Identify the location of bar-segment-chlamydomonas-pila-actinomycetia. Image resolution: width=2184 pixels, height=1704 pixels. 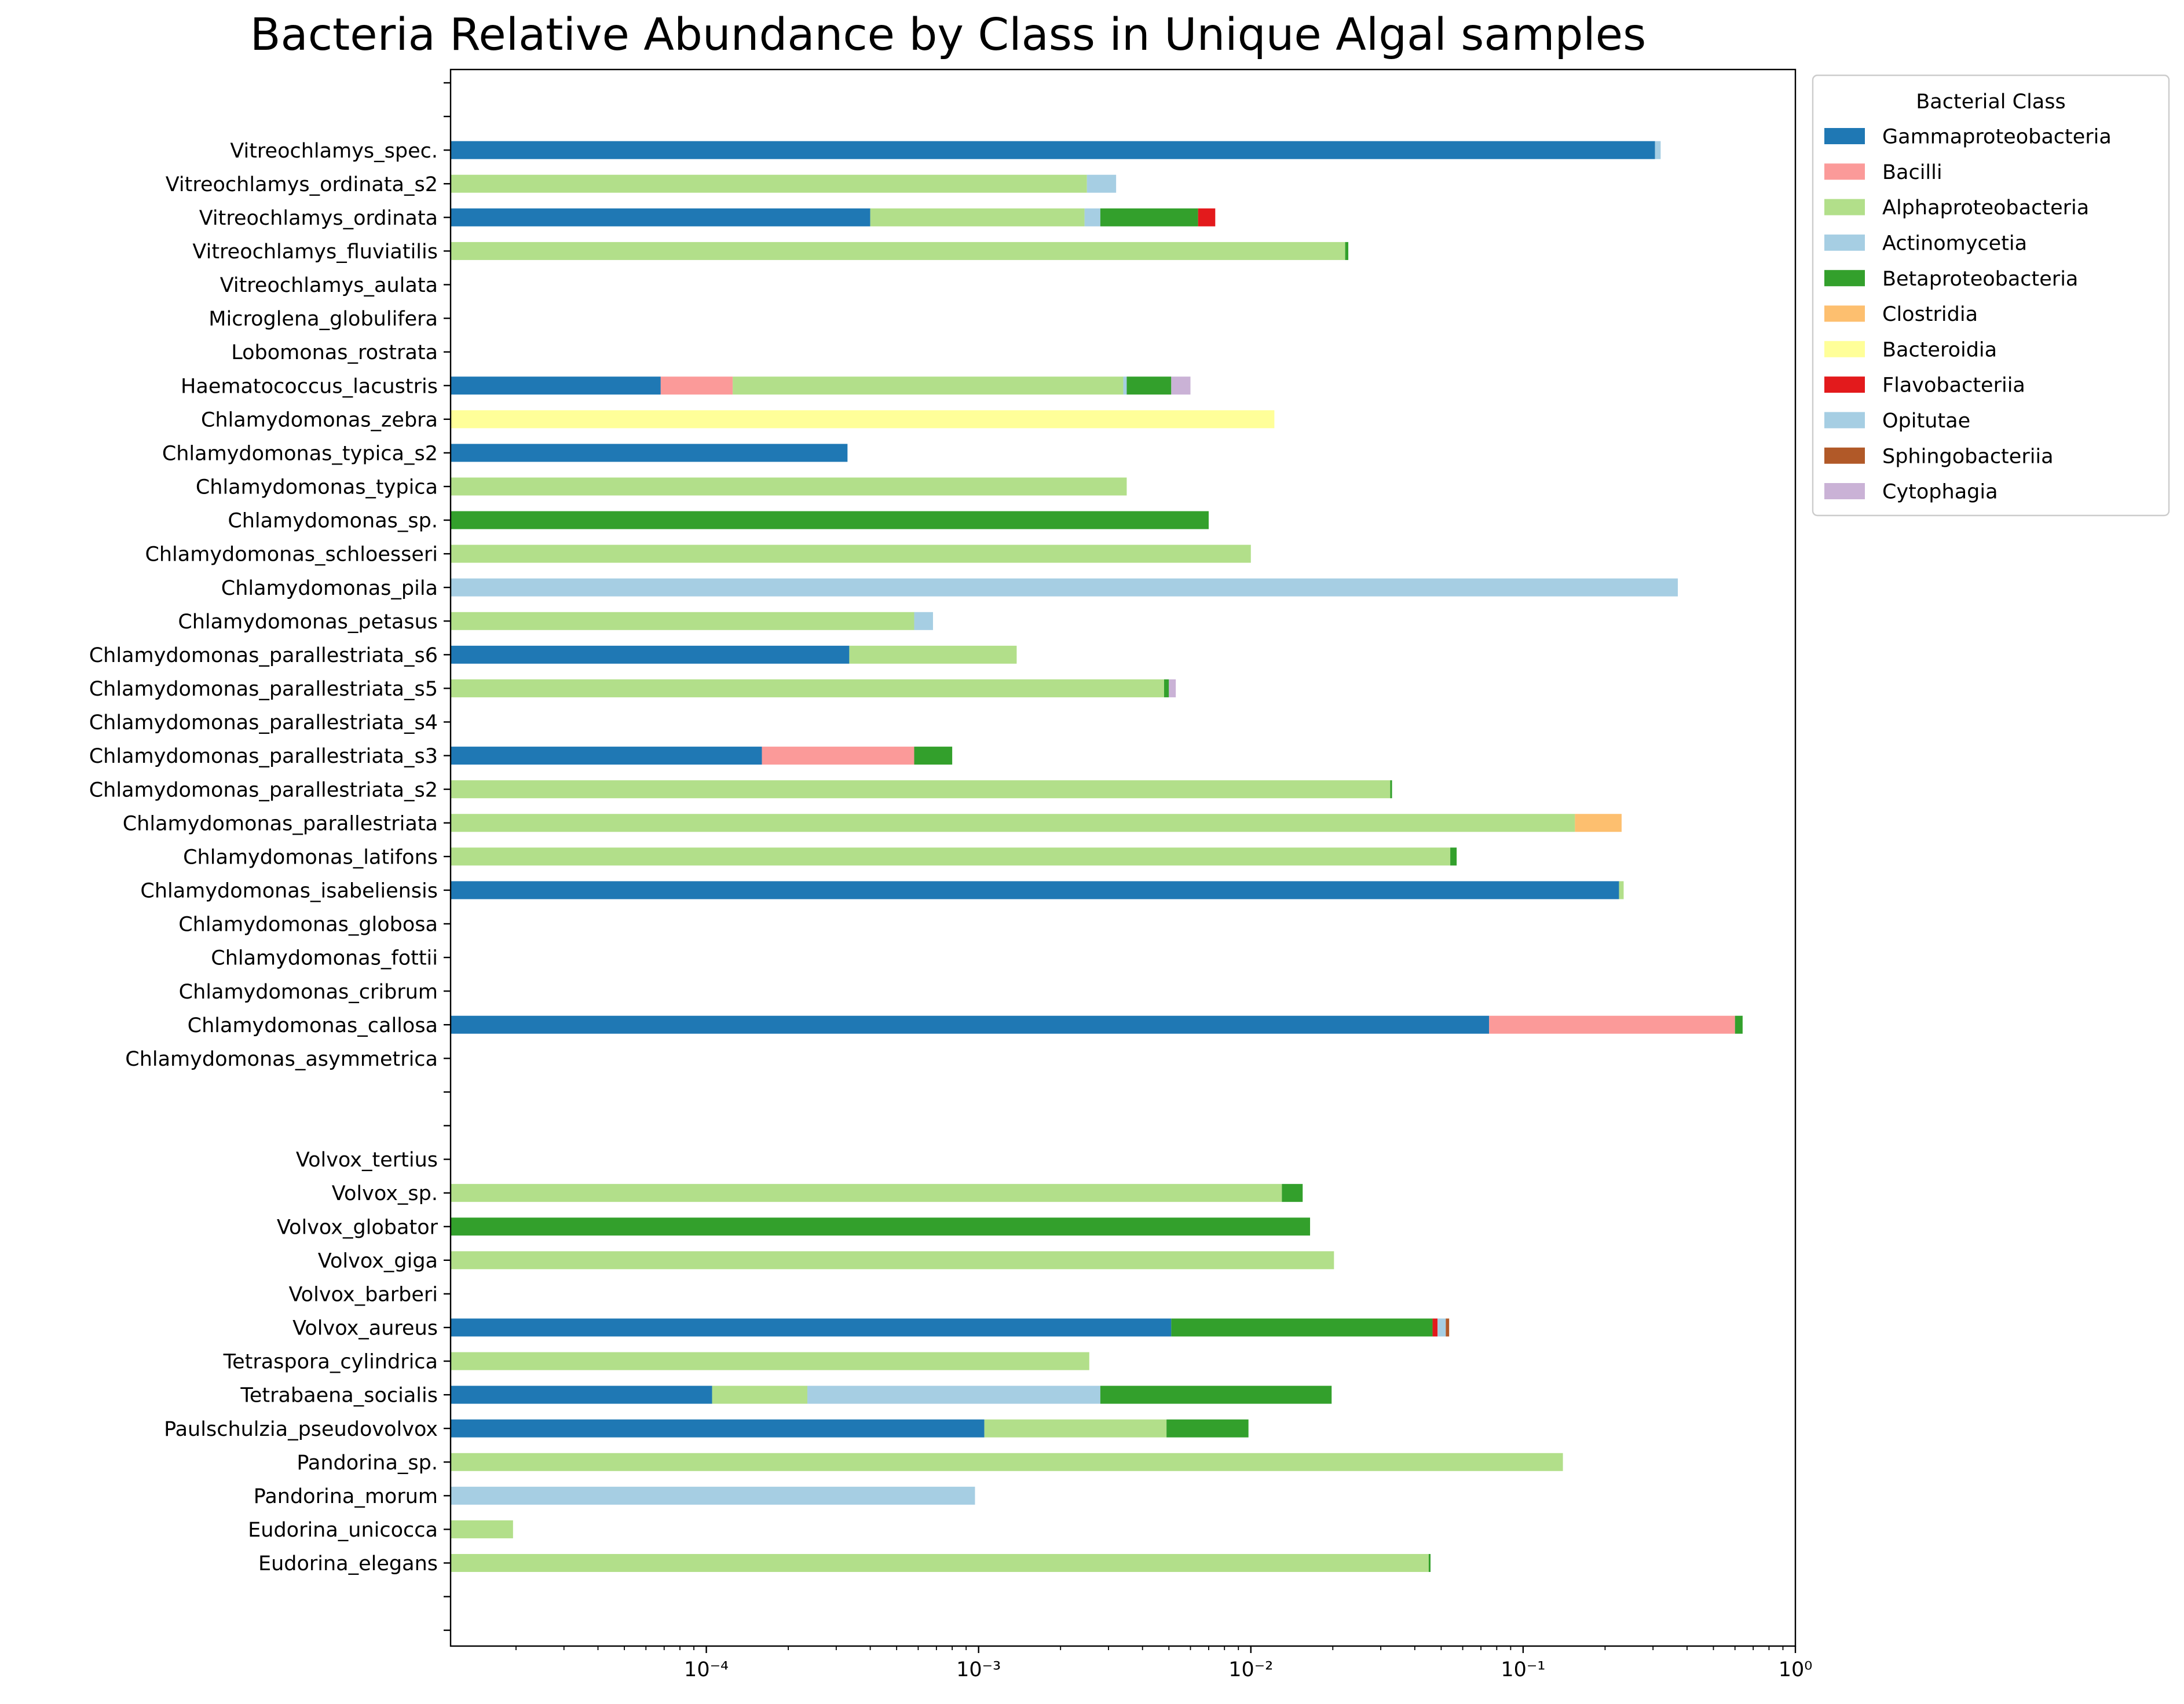
(1064, 587).